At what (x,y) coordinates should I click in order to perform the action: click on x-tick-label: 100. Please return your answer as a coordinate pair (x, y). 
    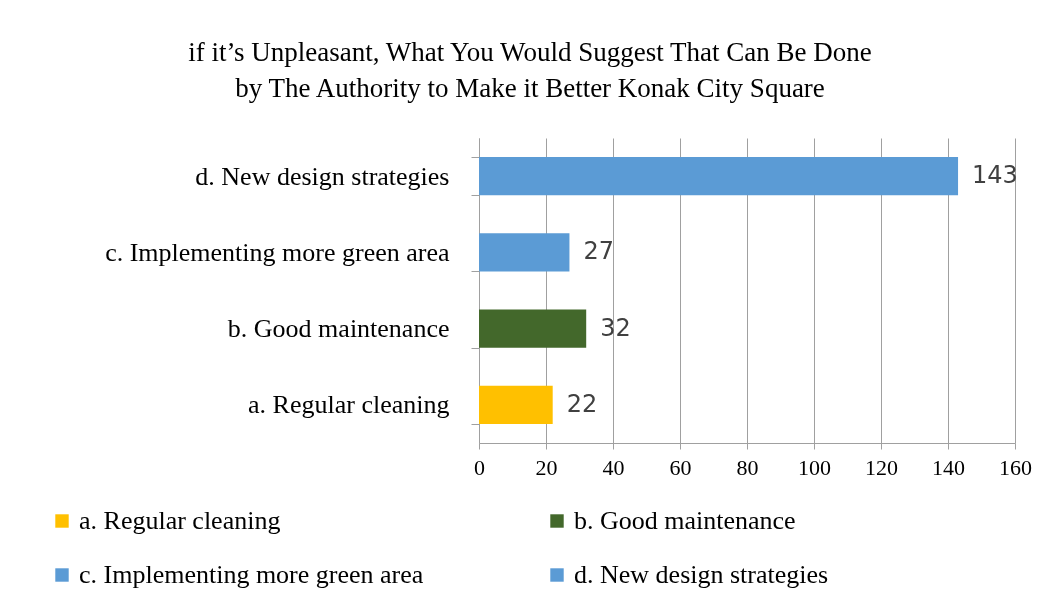
    Looking at the image, I should click on (814, 467).